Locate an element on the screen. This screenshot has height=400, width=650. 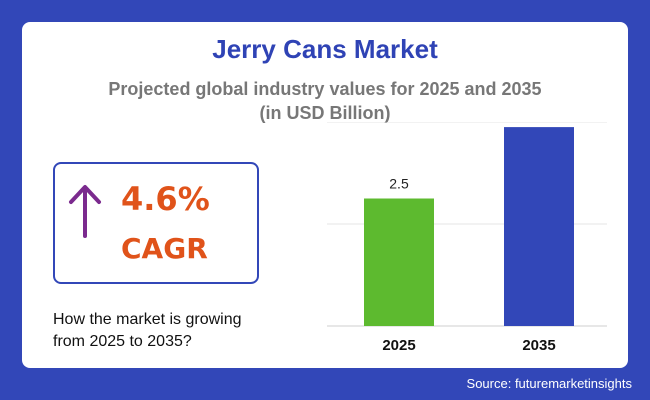
cagr-value: 4.6% is located at coordinates (165, 199).